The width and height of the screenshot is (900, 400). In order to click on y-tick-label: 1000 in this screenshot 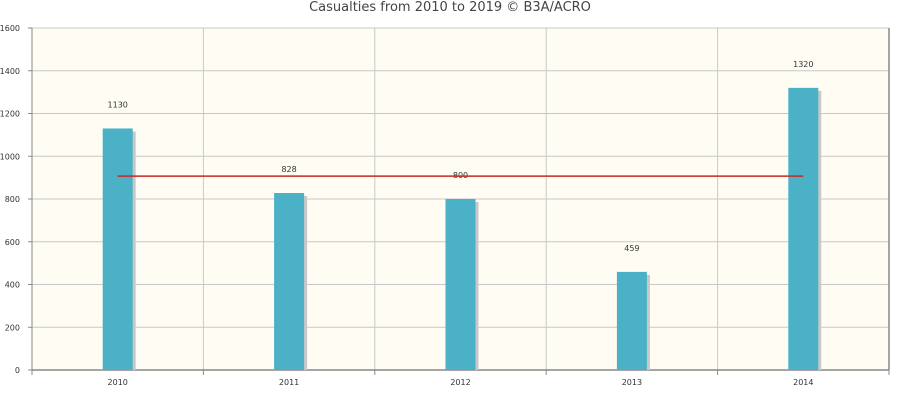, I will do `click(10, 156)`.